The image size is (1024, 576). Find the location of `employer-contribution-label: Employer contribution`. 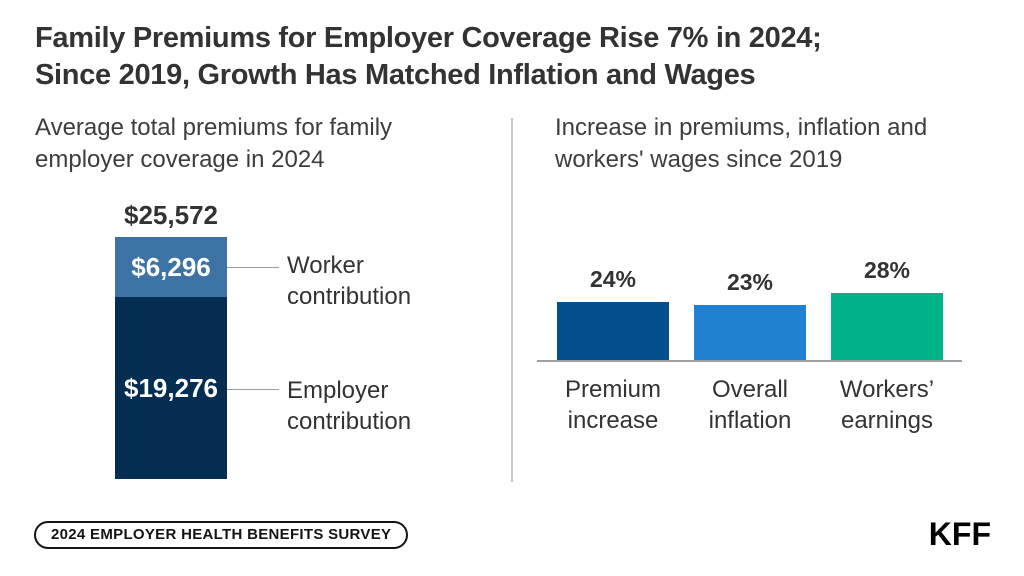

employer-contribution-label: Employer contribution is located at coordinates (349, 406).